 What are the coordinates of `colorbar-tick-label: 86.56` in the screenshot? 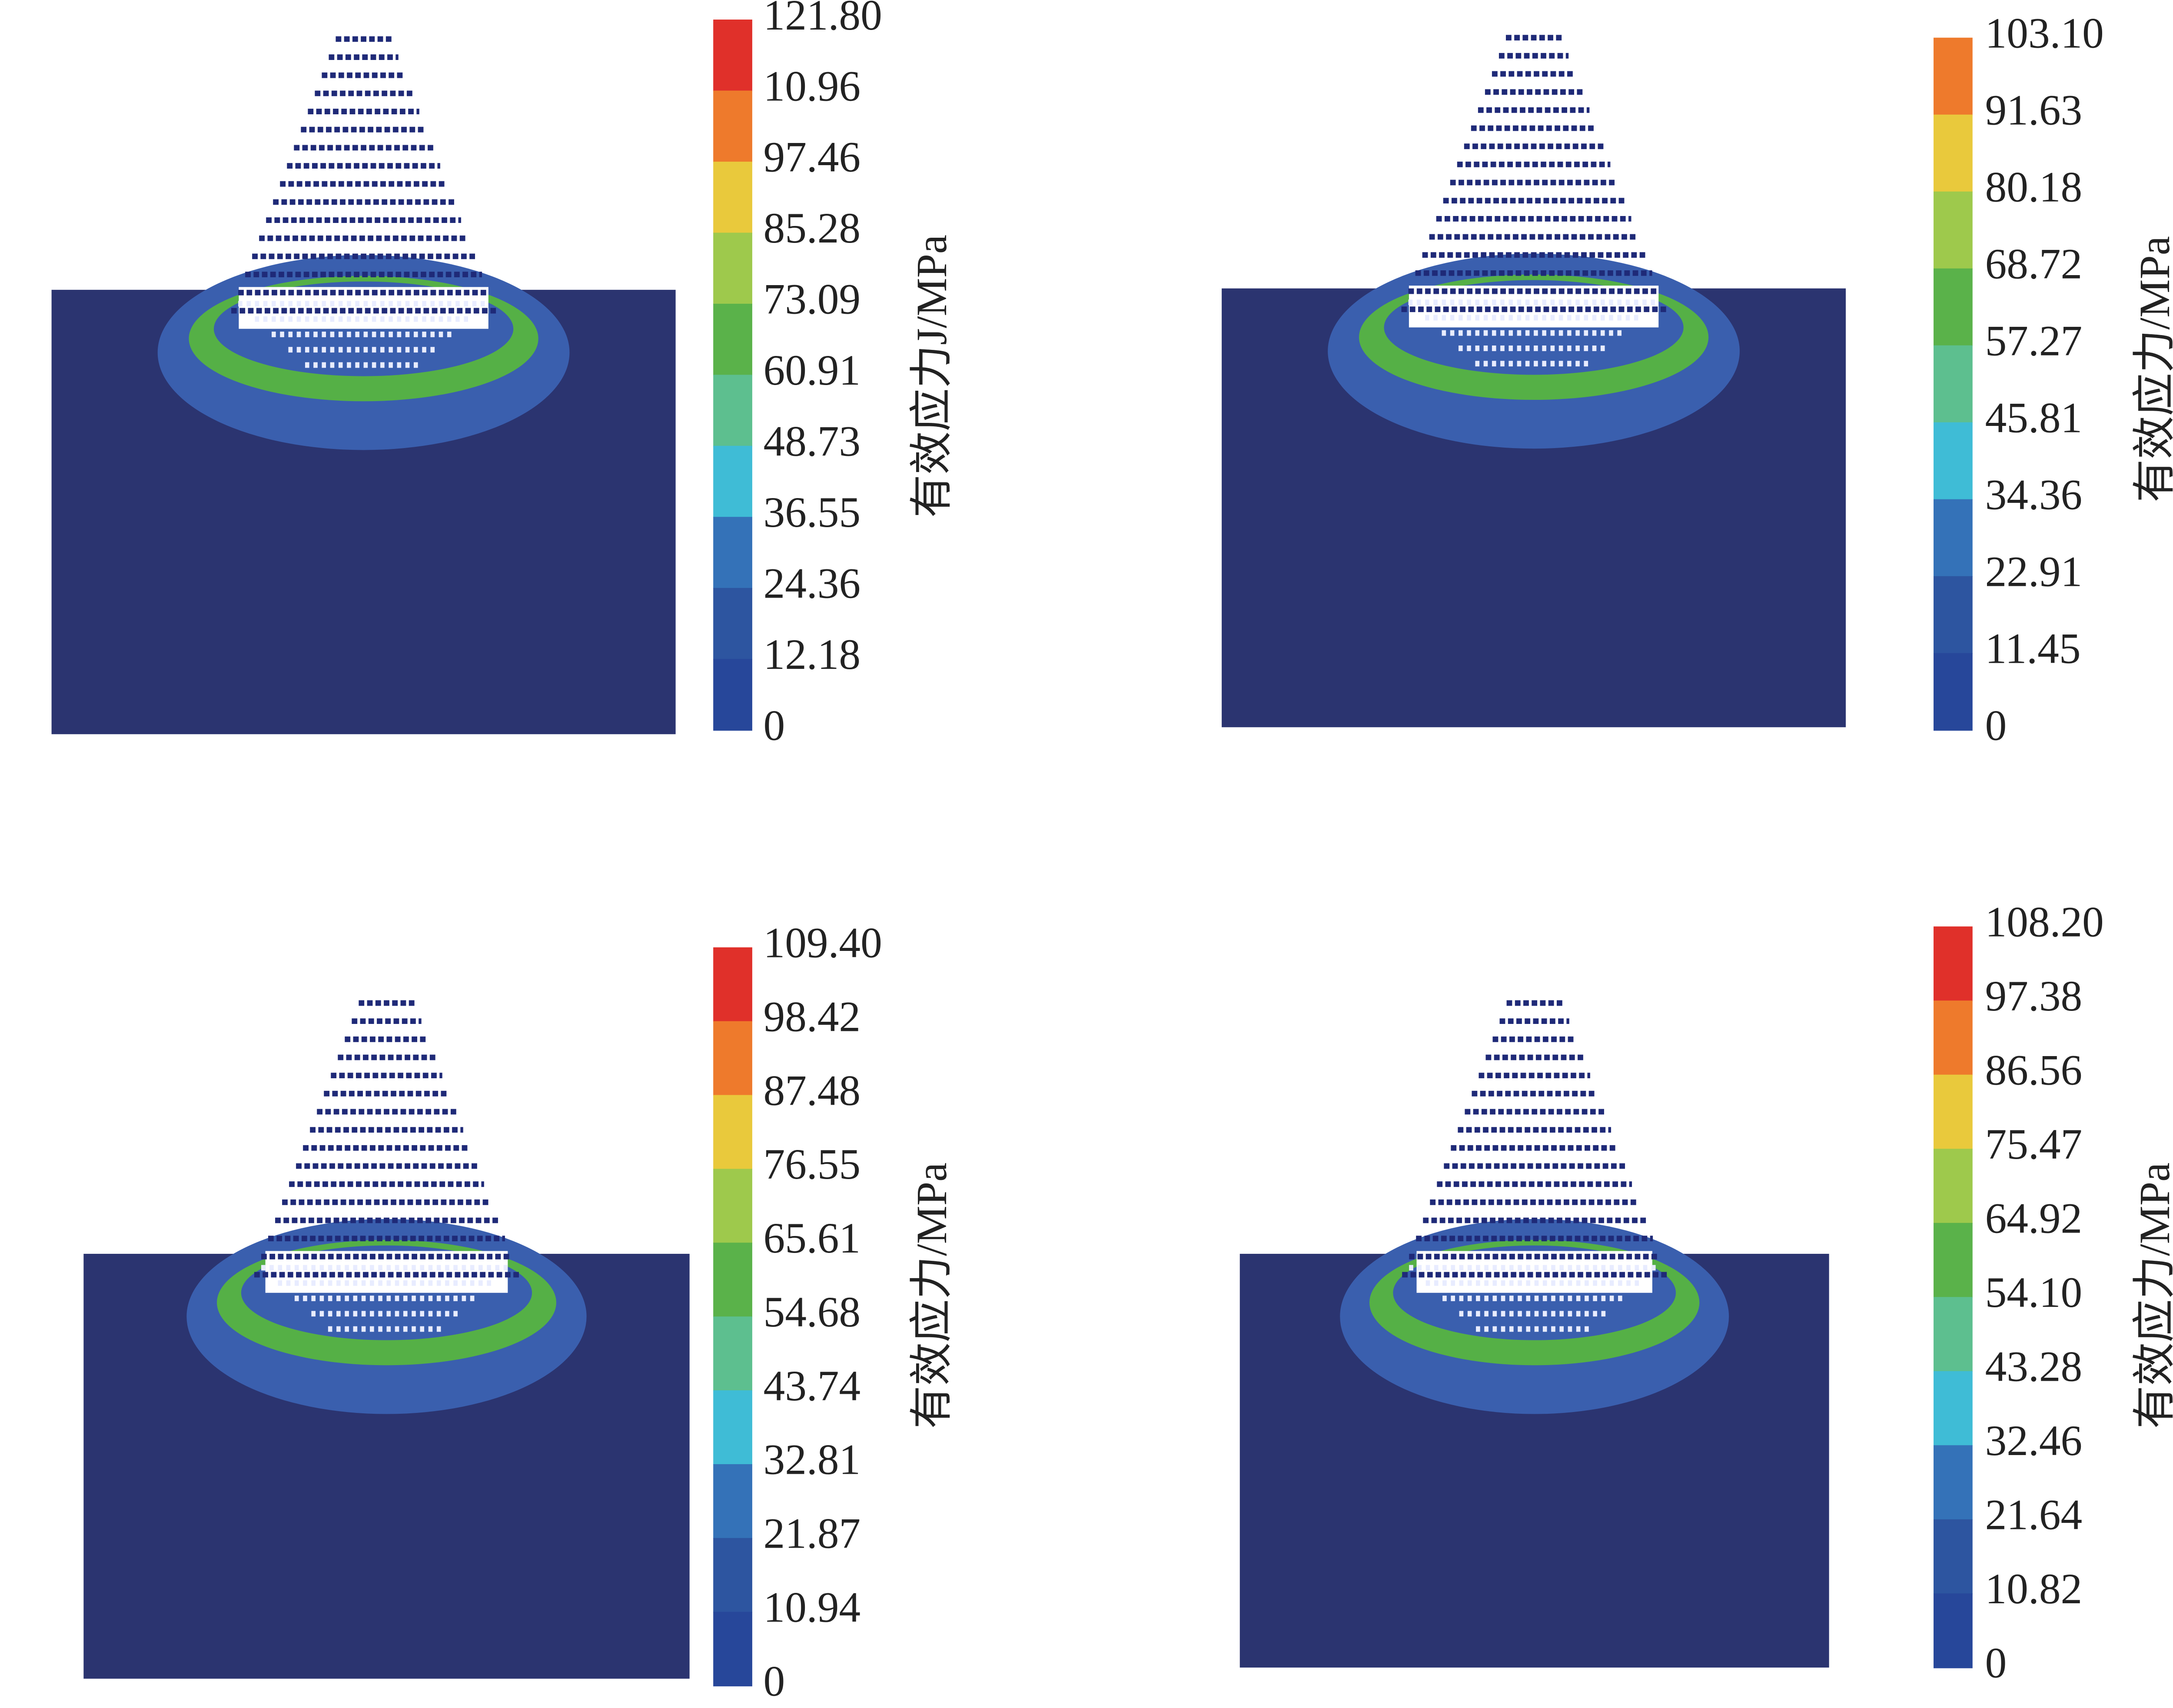 It's located at (2034, 1070).